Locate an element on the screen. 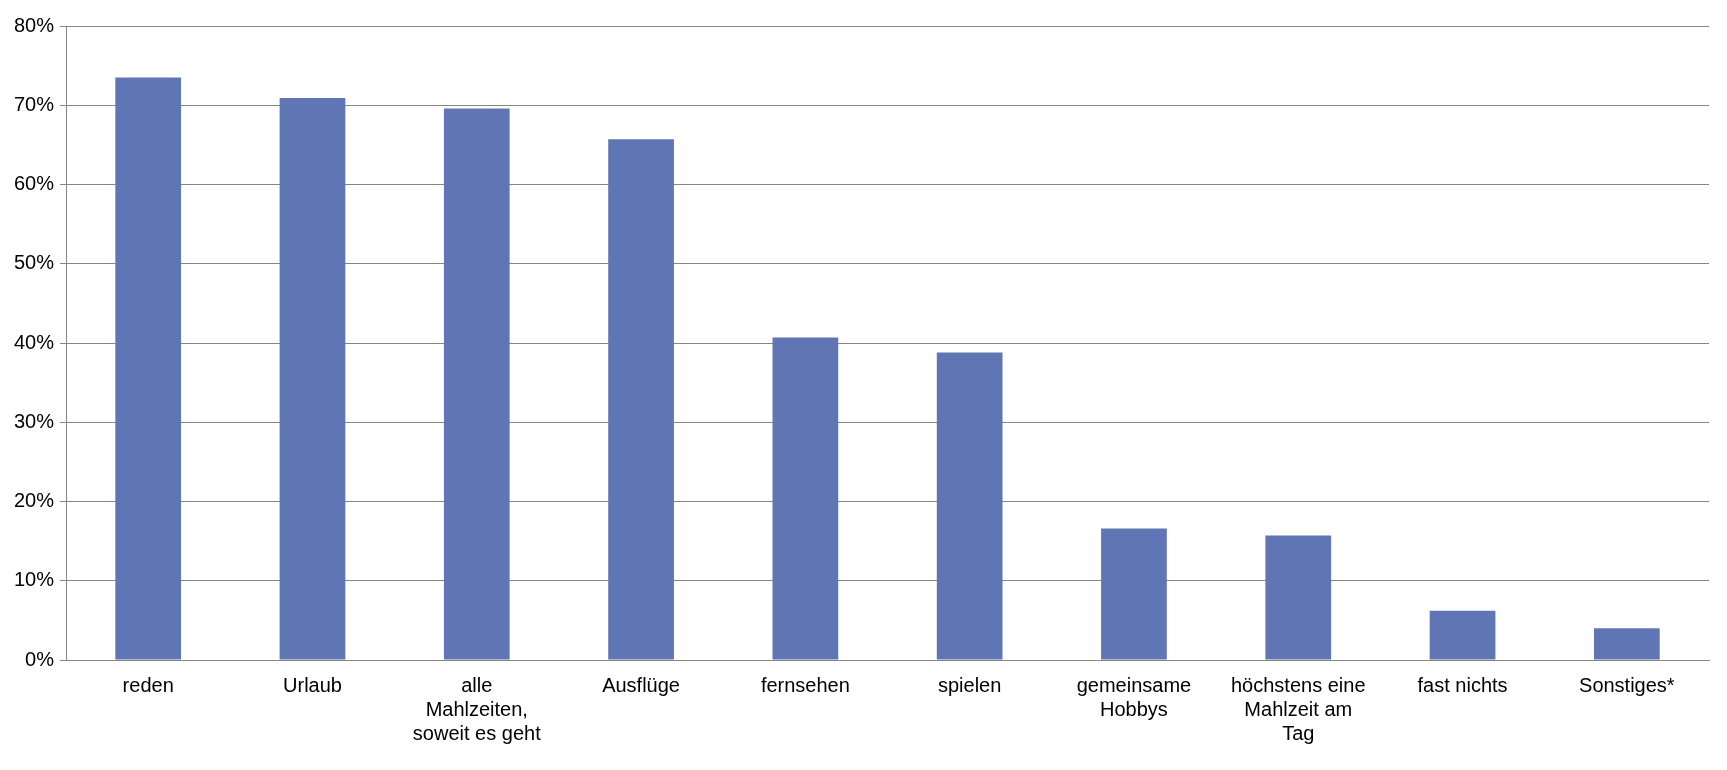 This screenshot has width=1727, height=770. x-tick-label: alle Mahlzeiten, soweit es geht is located at coordinates (477, 708).